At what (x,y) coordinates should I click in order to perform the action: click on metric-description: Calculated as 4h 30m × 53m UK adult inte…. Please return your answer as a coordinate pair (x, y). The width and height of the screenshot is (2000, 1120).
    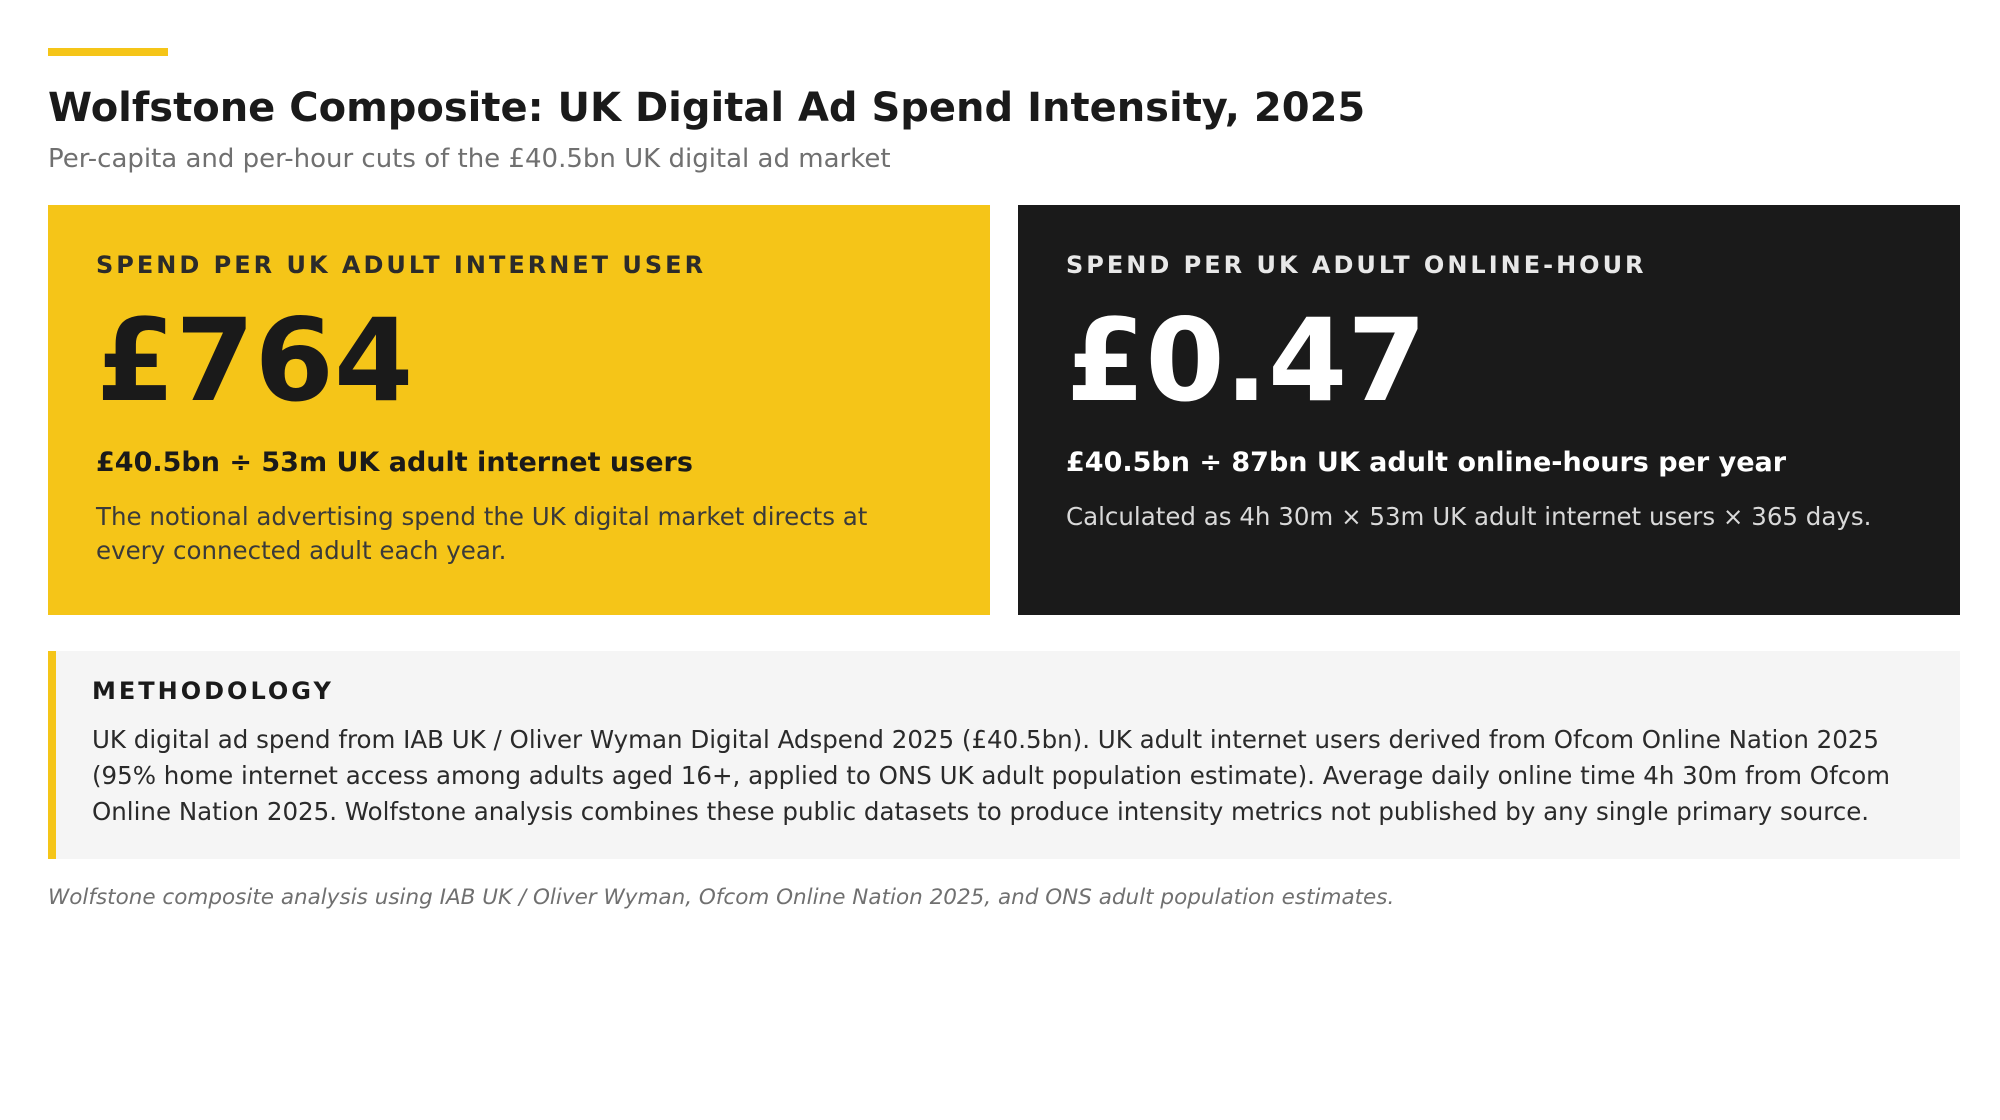
    Looking at the image, I should click on (1469, 516).